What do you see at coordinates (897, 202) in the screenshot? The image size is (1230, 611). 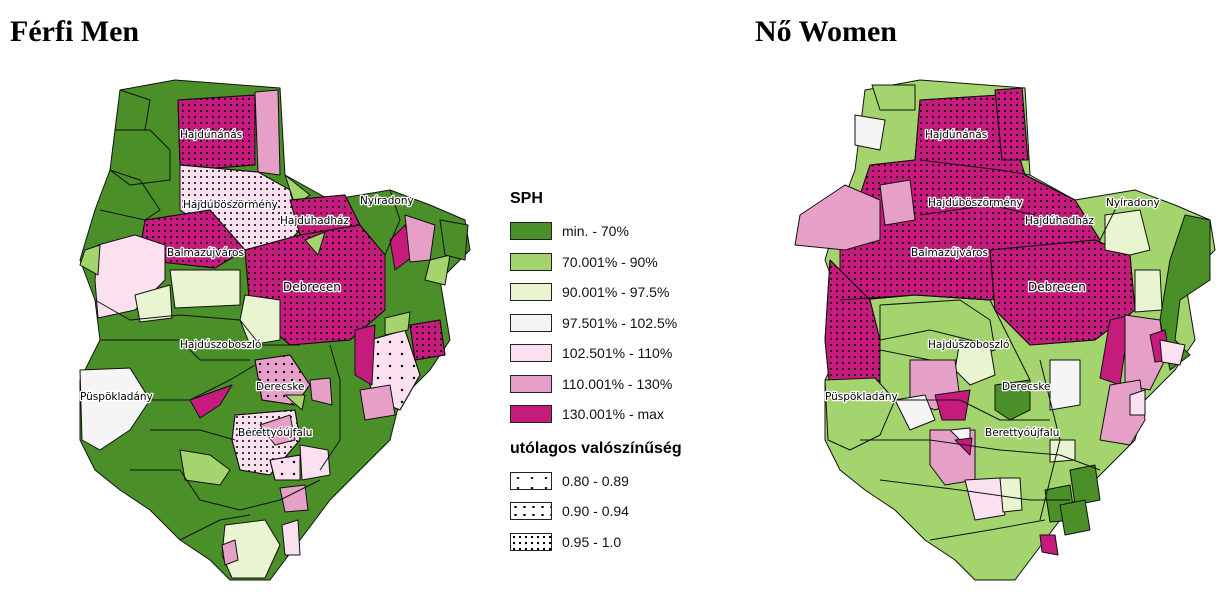 I see `w-region-pink-nw` at bounding box center [897, 202].